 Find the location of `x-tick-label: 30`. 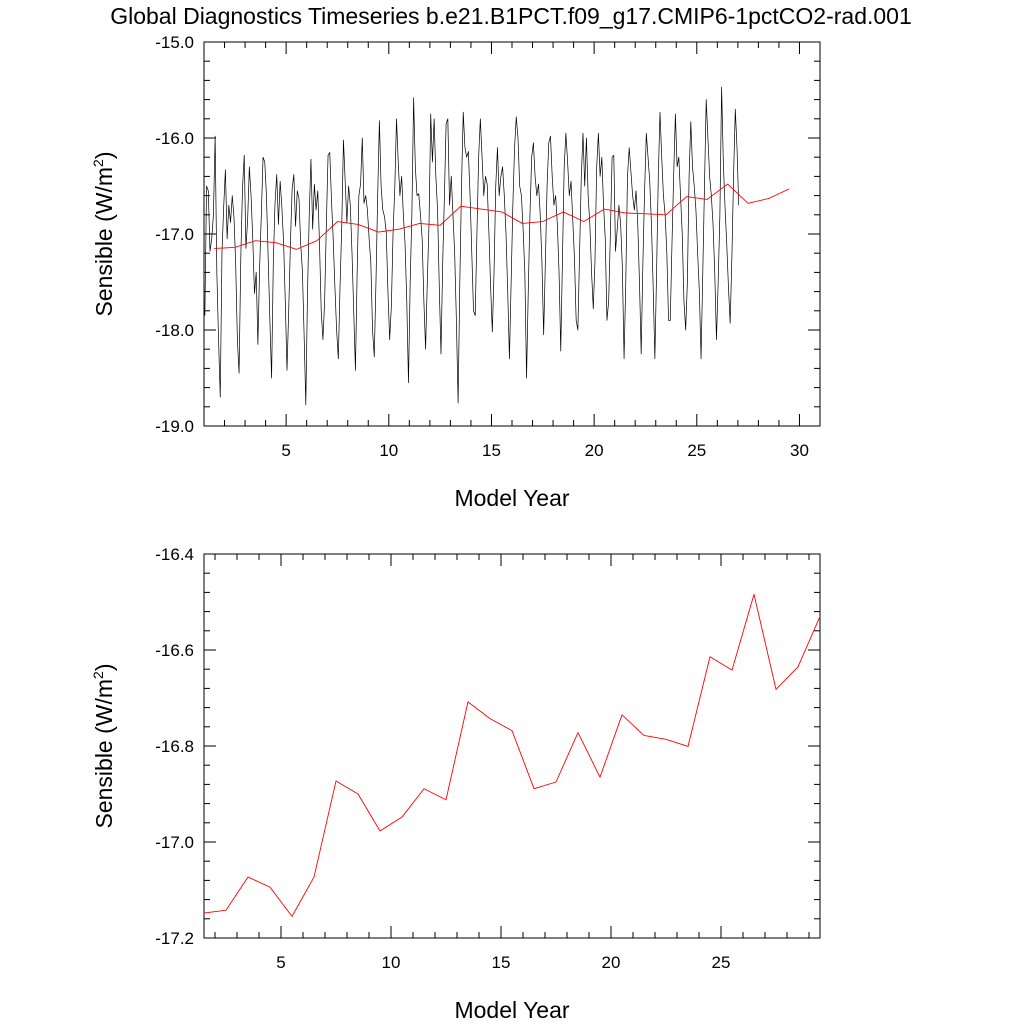

x-tick-label: 30 is located at coordinates (799, 450).